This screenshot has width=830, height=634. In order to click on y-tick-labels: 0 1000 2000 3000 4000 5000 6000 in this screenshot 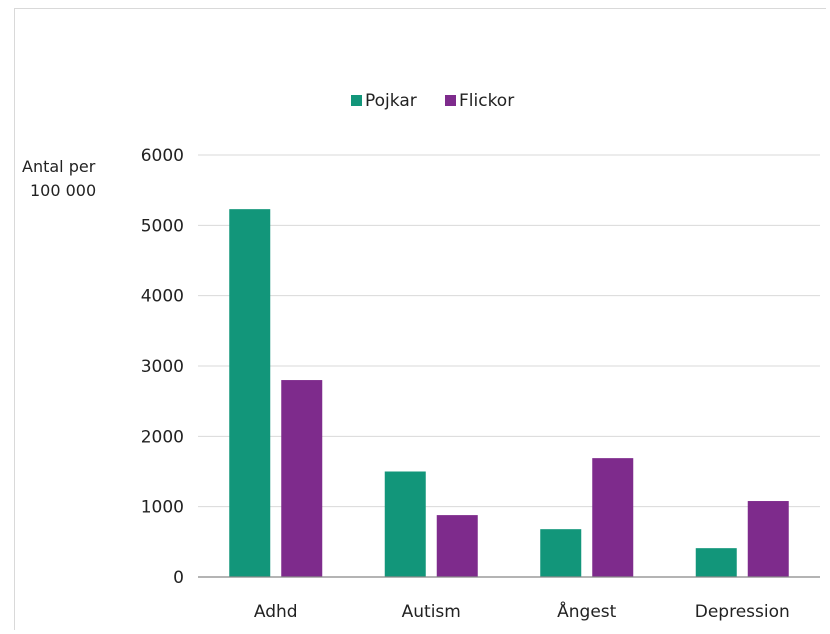, I will do `click(162, 367)`.